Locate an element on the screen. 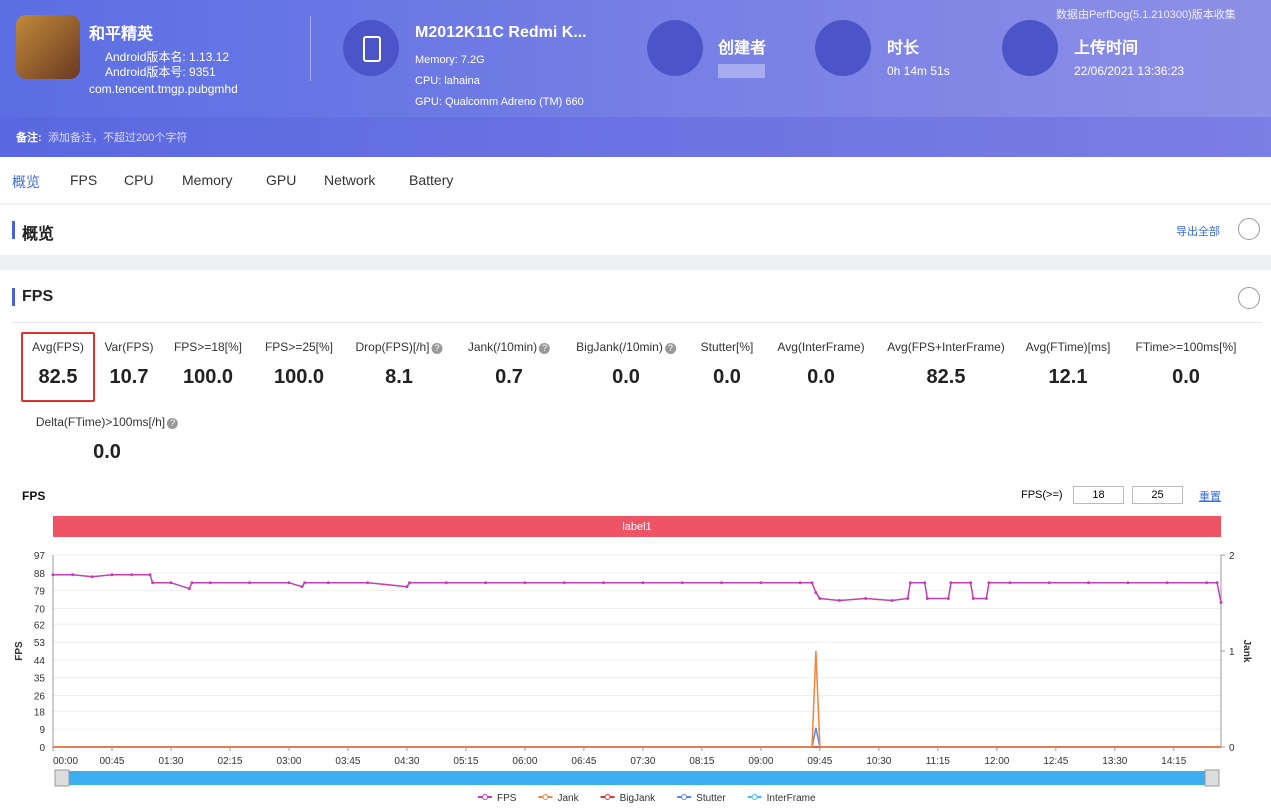 This screenshot has width=1271, height=808. y-tick-label: 18 is located at coordinates (40, 712).